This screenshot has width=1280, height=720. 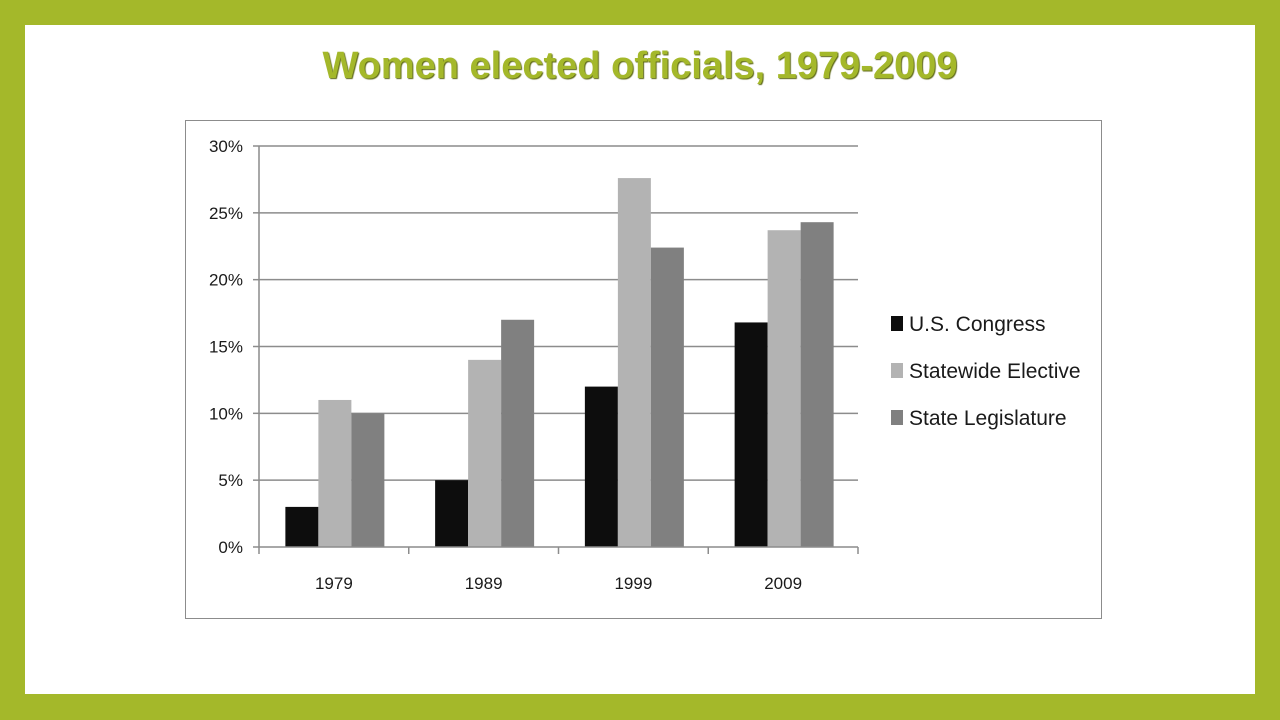 I want to click on chart-title: Women elected officials, 1979-2009, so click(x=640, y=66).